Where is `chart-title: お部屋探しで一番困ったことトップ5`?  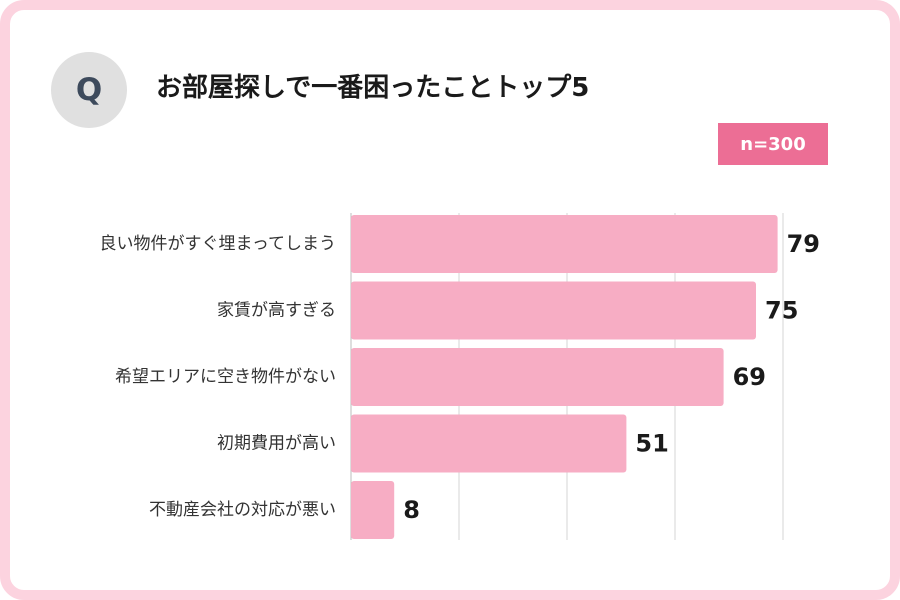 chart-title: お部屋探しで一番困ったことトップ5 is located at coordinates (373, 88).